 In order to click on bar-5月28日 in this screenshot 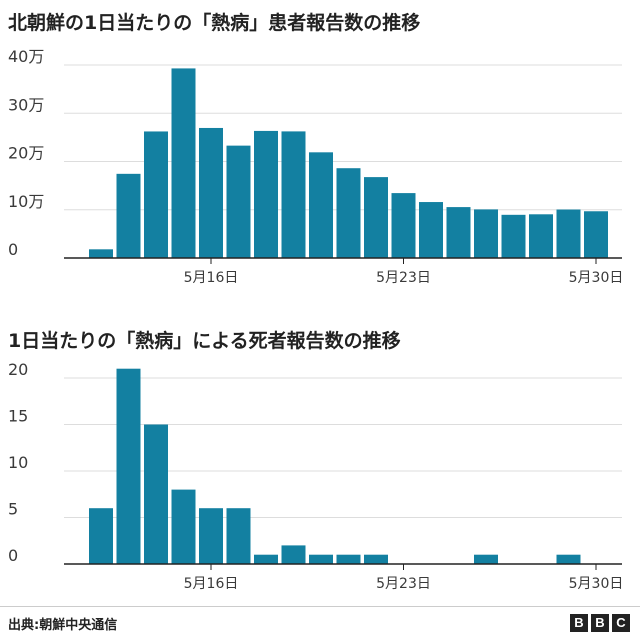, I will do `click(541, 236)`.